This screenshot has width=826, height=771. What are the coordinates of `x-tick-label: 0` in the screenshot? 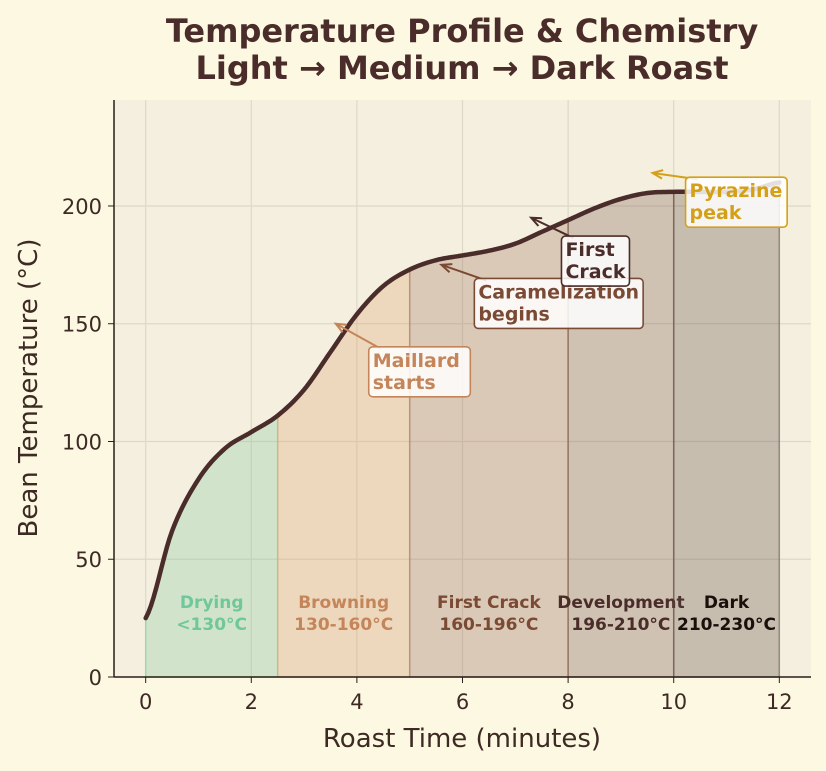 It's located at (145, 702).